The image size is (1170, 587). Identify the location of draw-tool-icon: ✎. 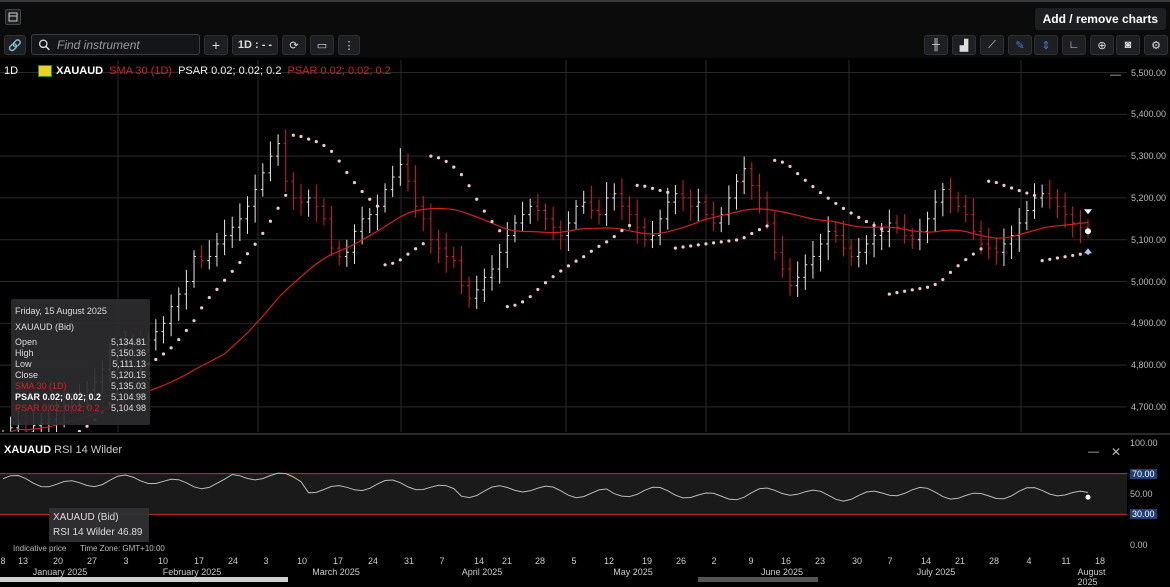
(1020, 45).